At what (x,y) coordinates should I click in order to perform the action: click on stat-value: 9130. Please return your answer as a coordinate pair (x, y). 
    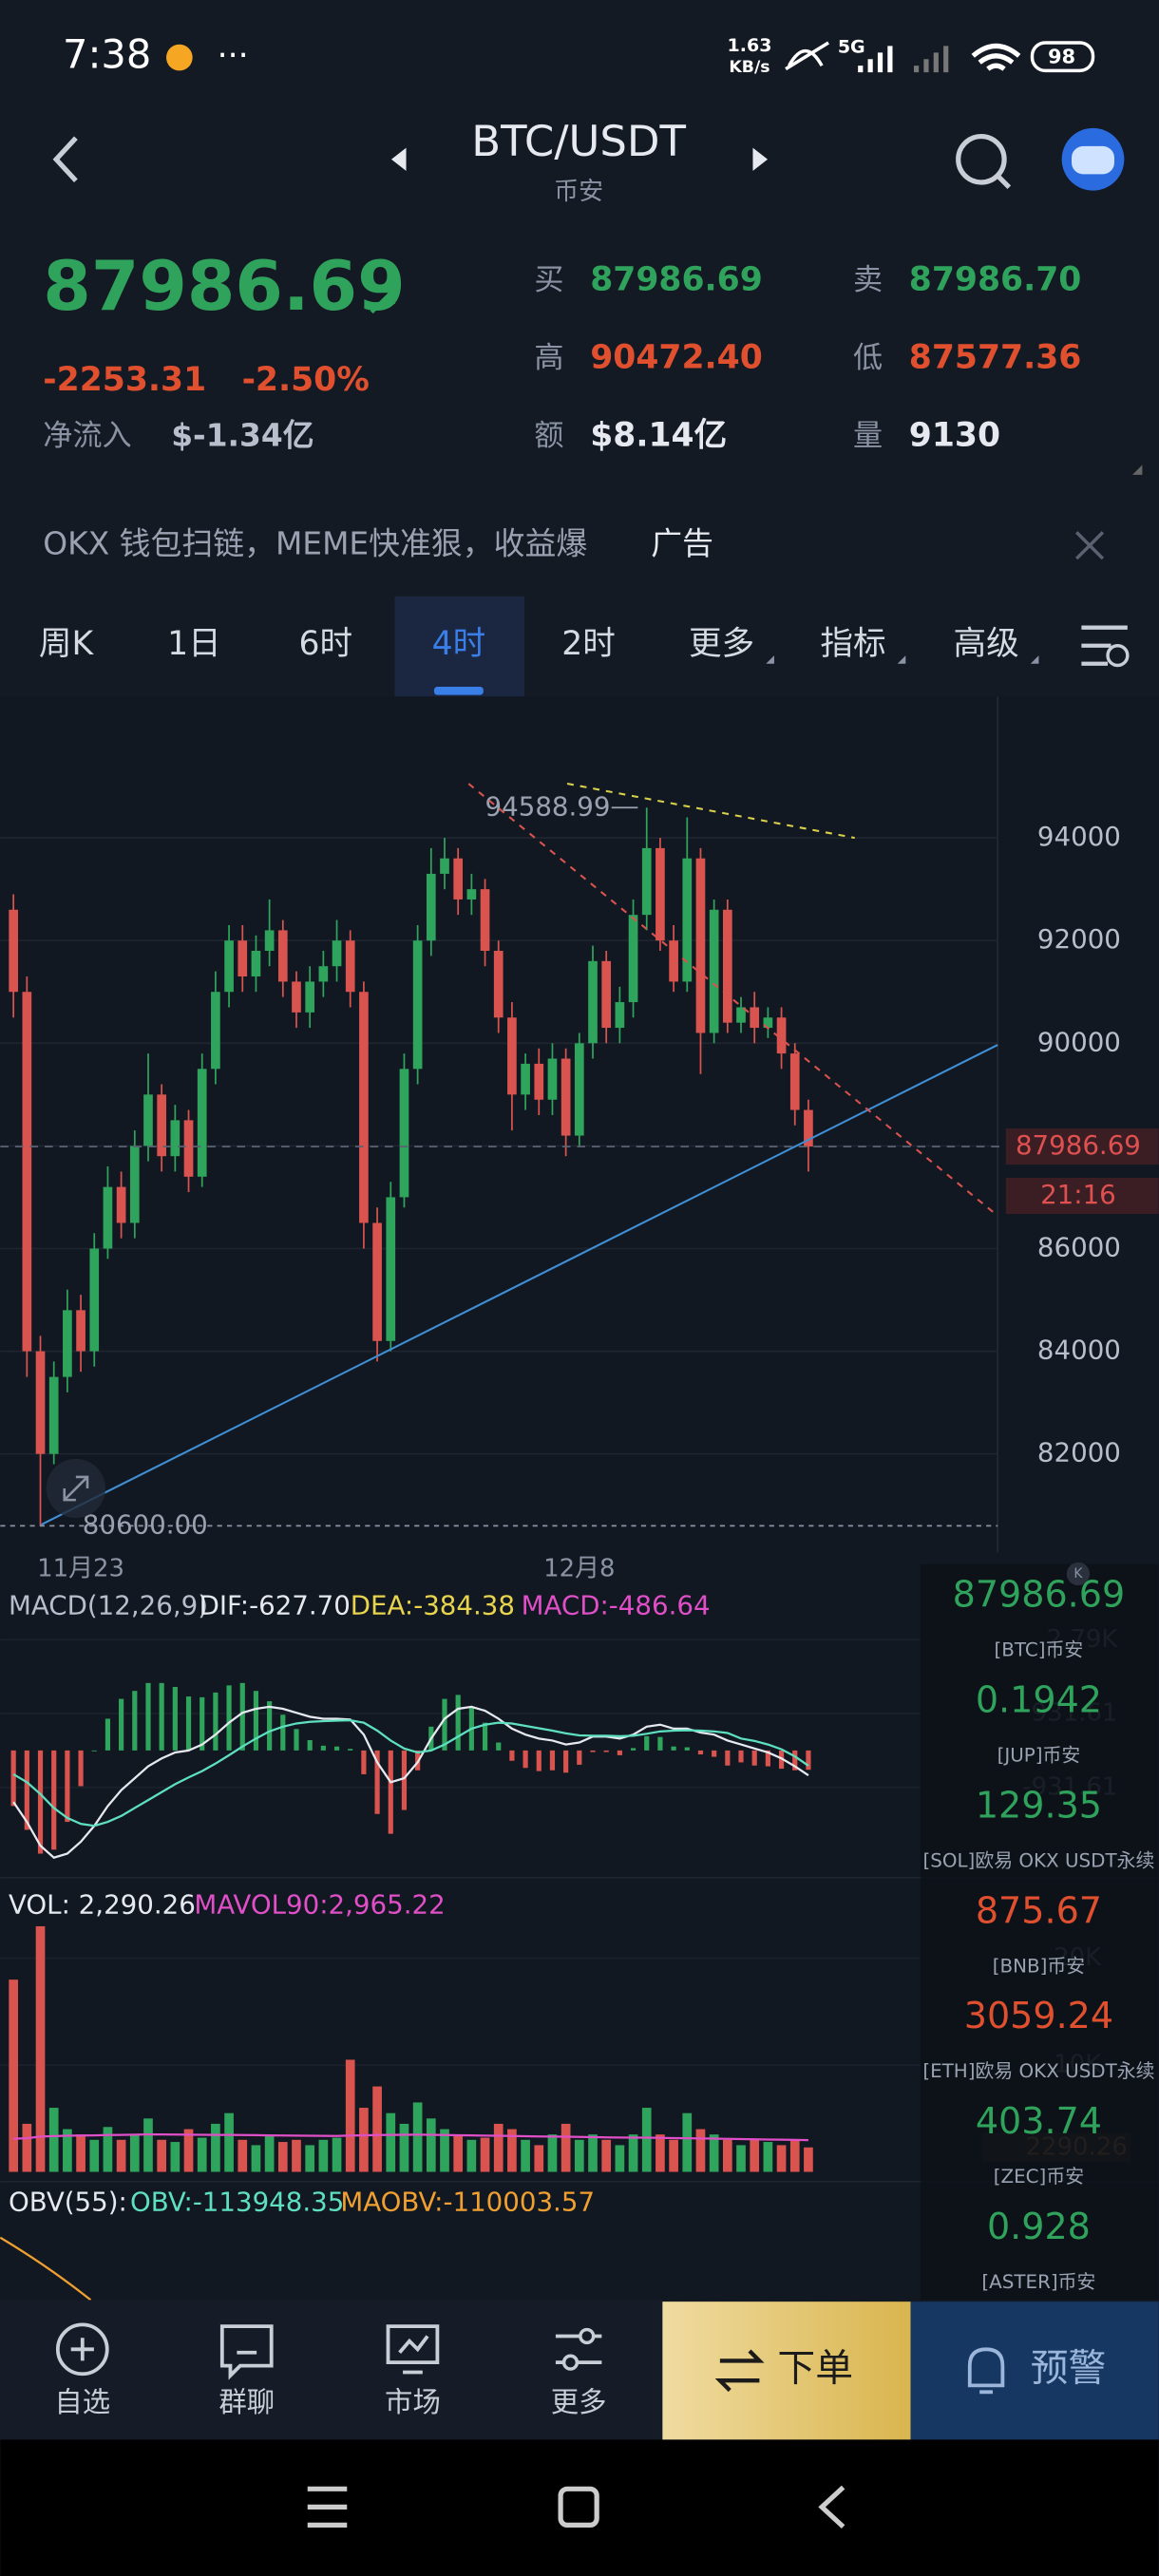
    Looking at the image, I should click on (954, 436).